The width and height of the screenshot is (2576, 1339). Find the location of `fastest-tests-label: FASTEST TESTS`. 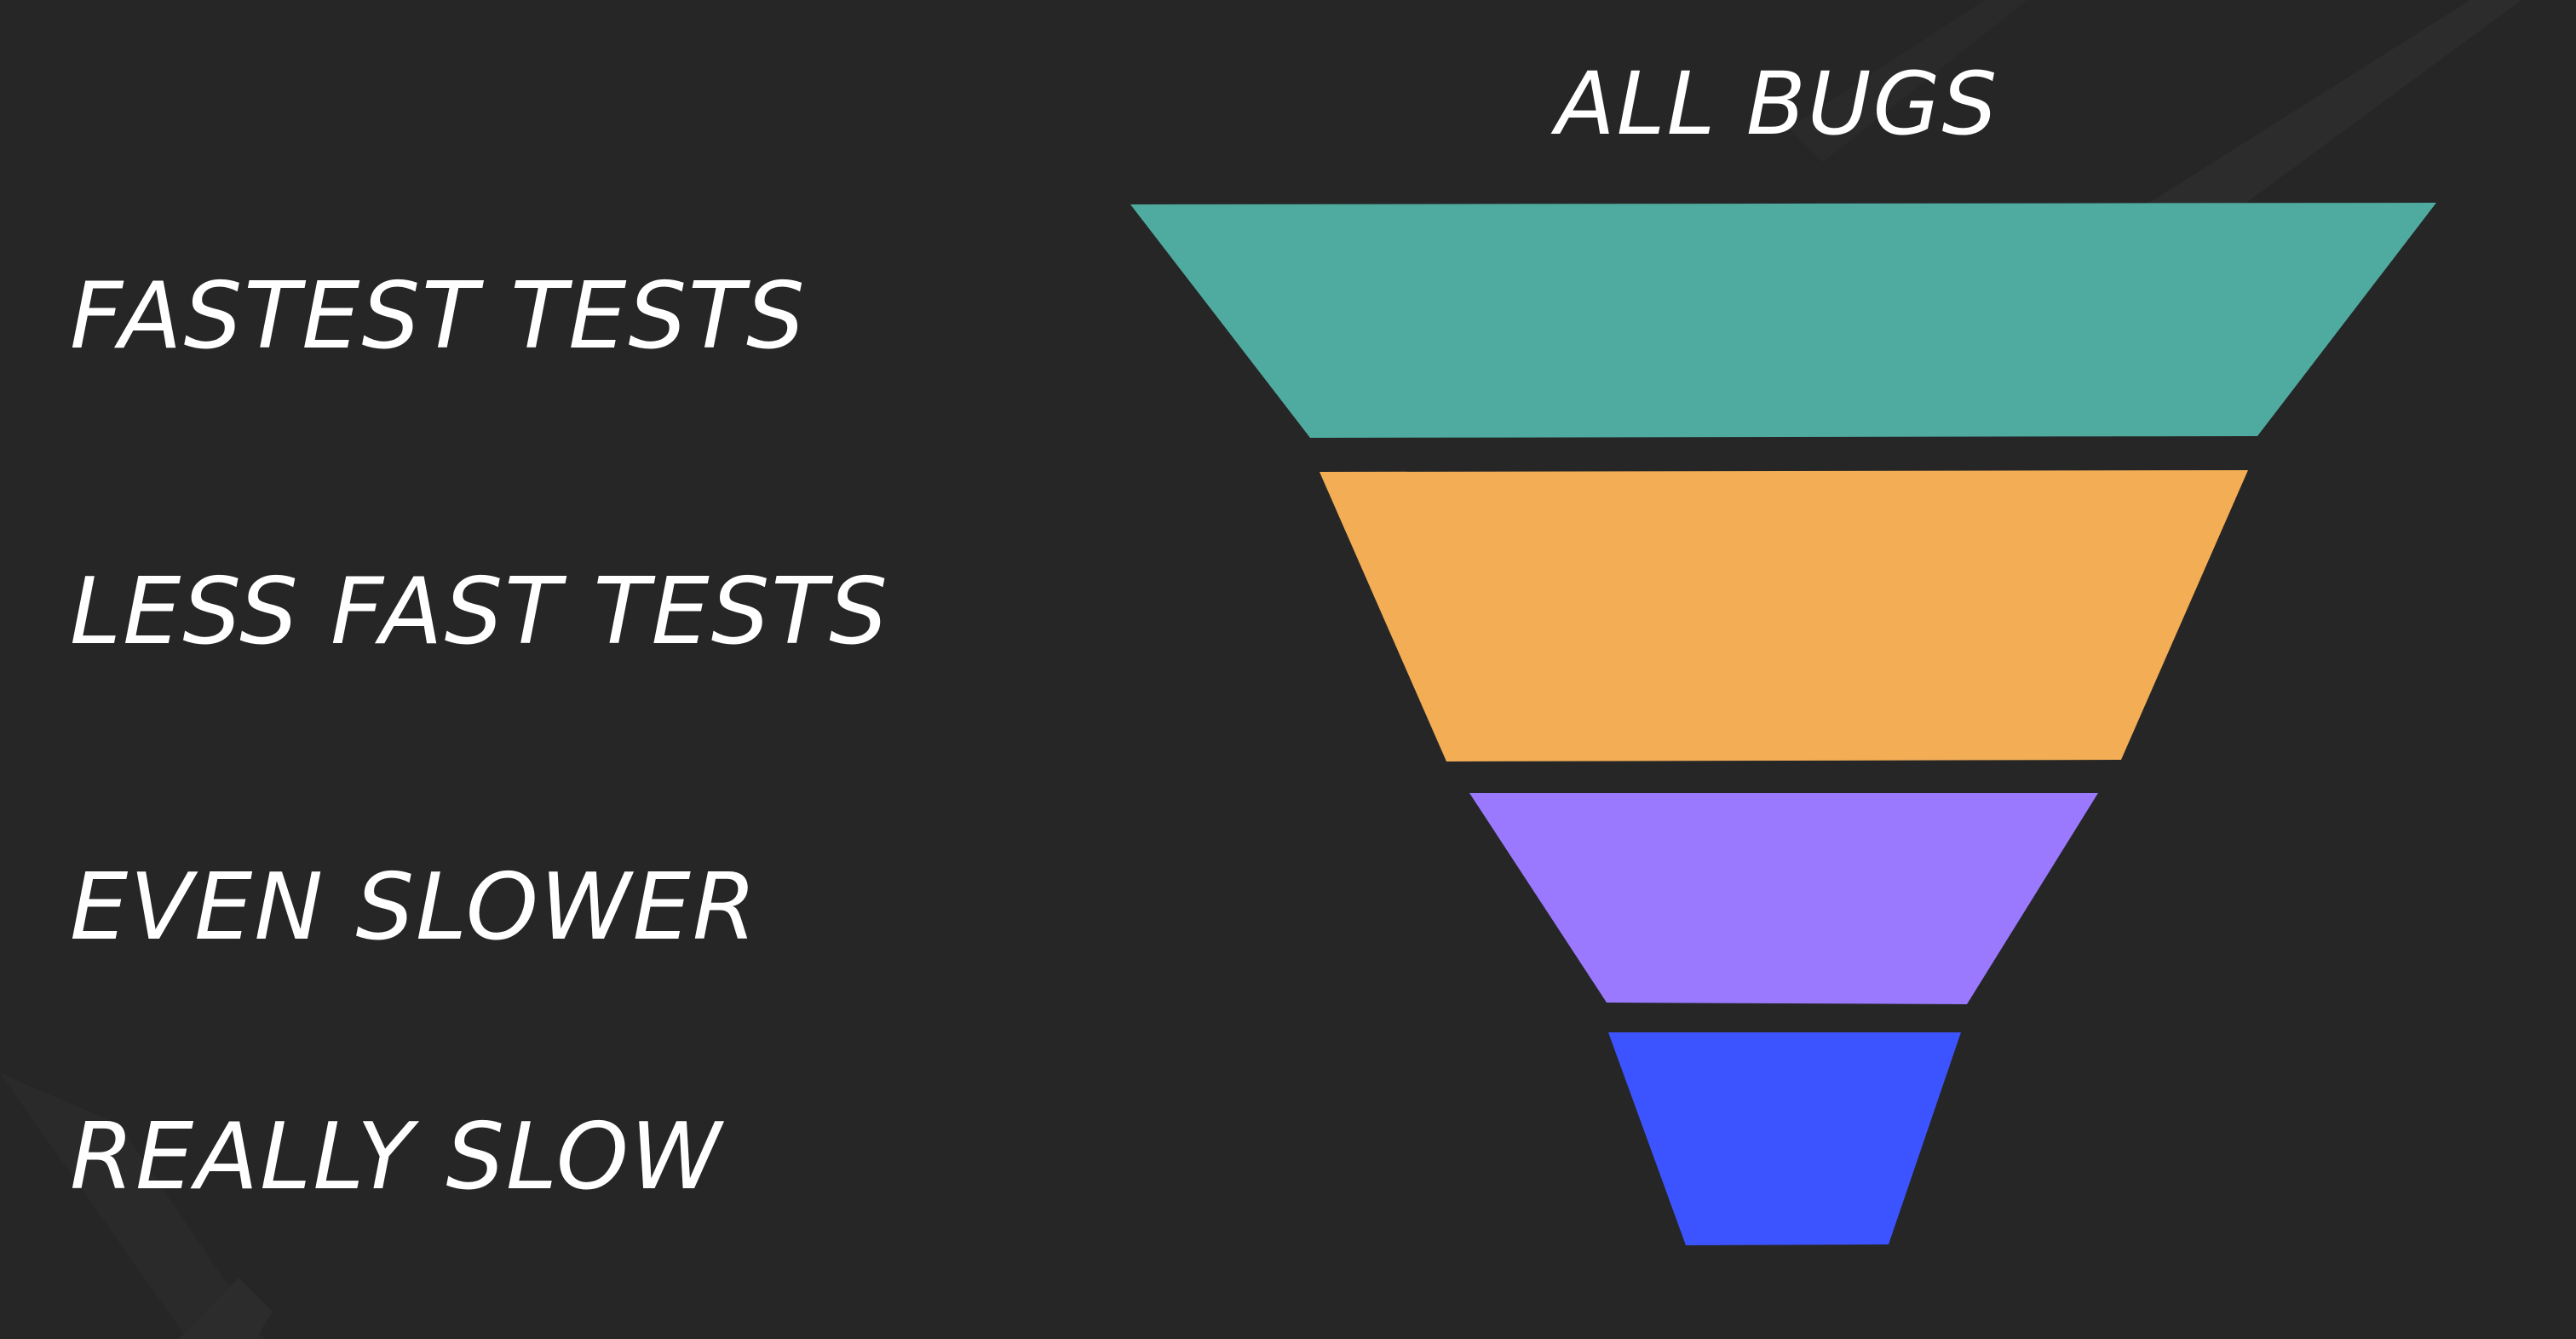

fastest-tests-label: FASTEST TESTS is located at coordinates (439, 316).